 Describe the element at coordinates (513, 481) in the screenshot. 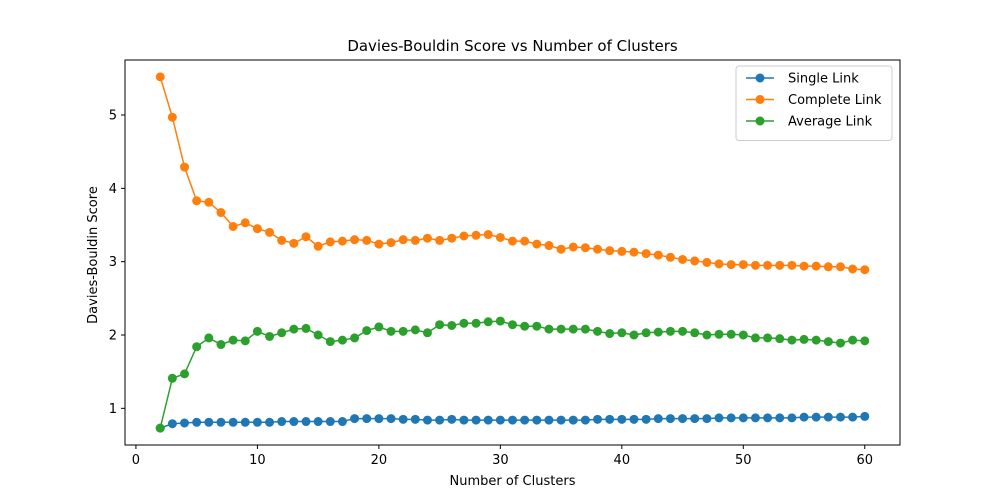

I see `x-axis-label: Number of Clusters` at that location.